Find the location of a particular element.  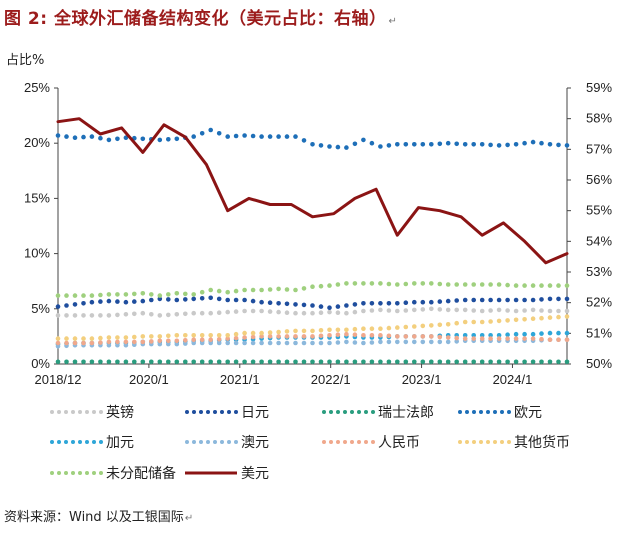

legend-label: 欧元 is located at coordinates (528, 413).